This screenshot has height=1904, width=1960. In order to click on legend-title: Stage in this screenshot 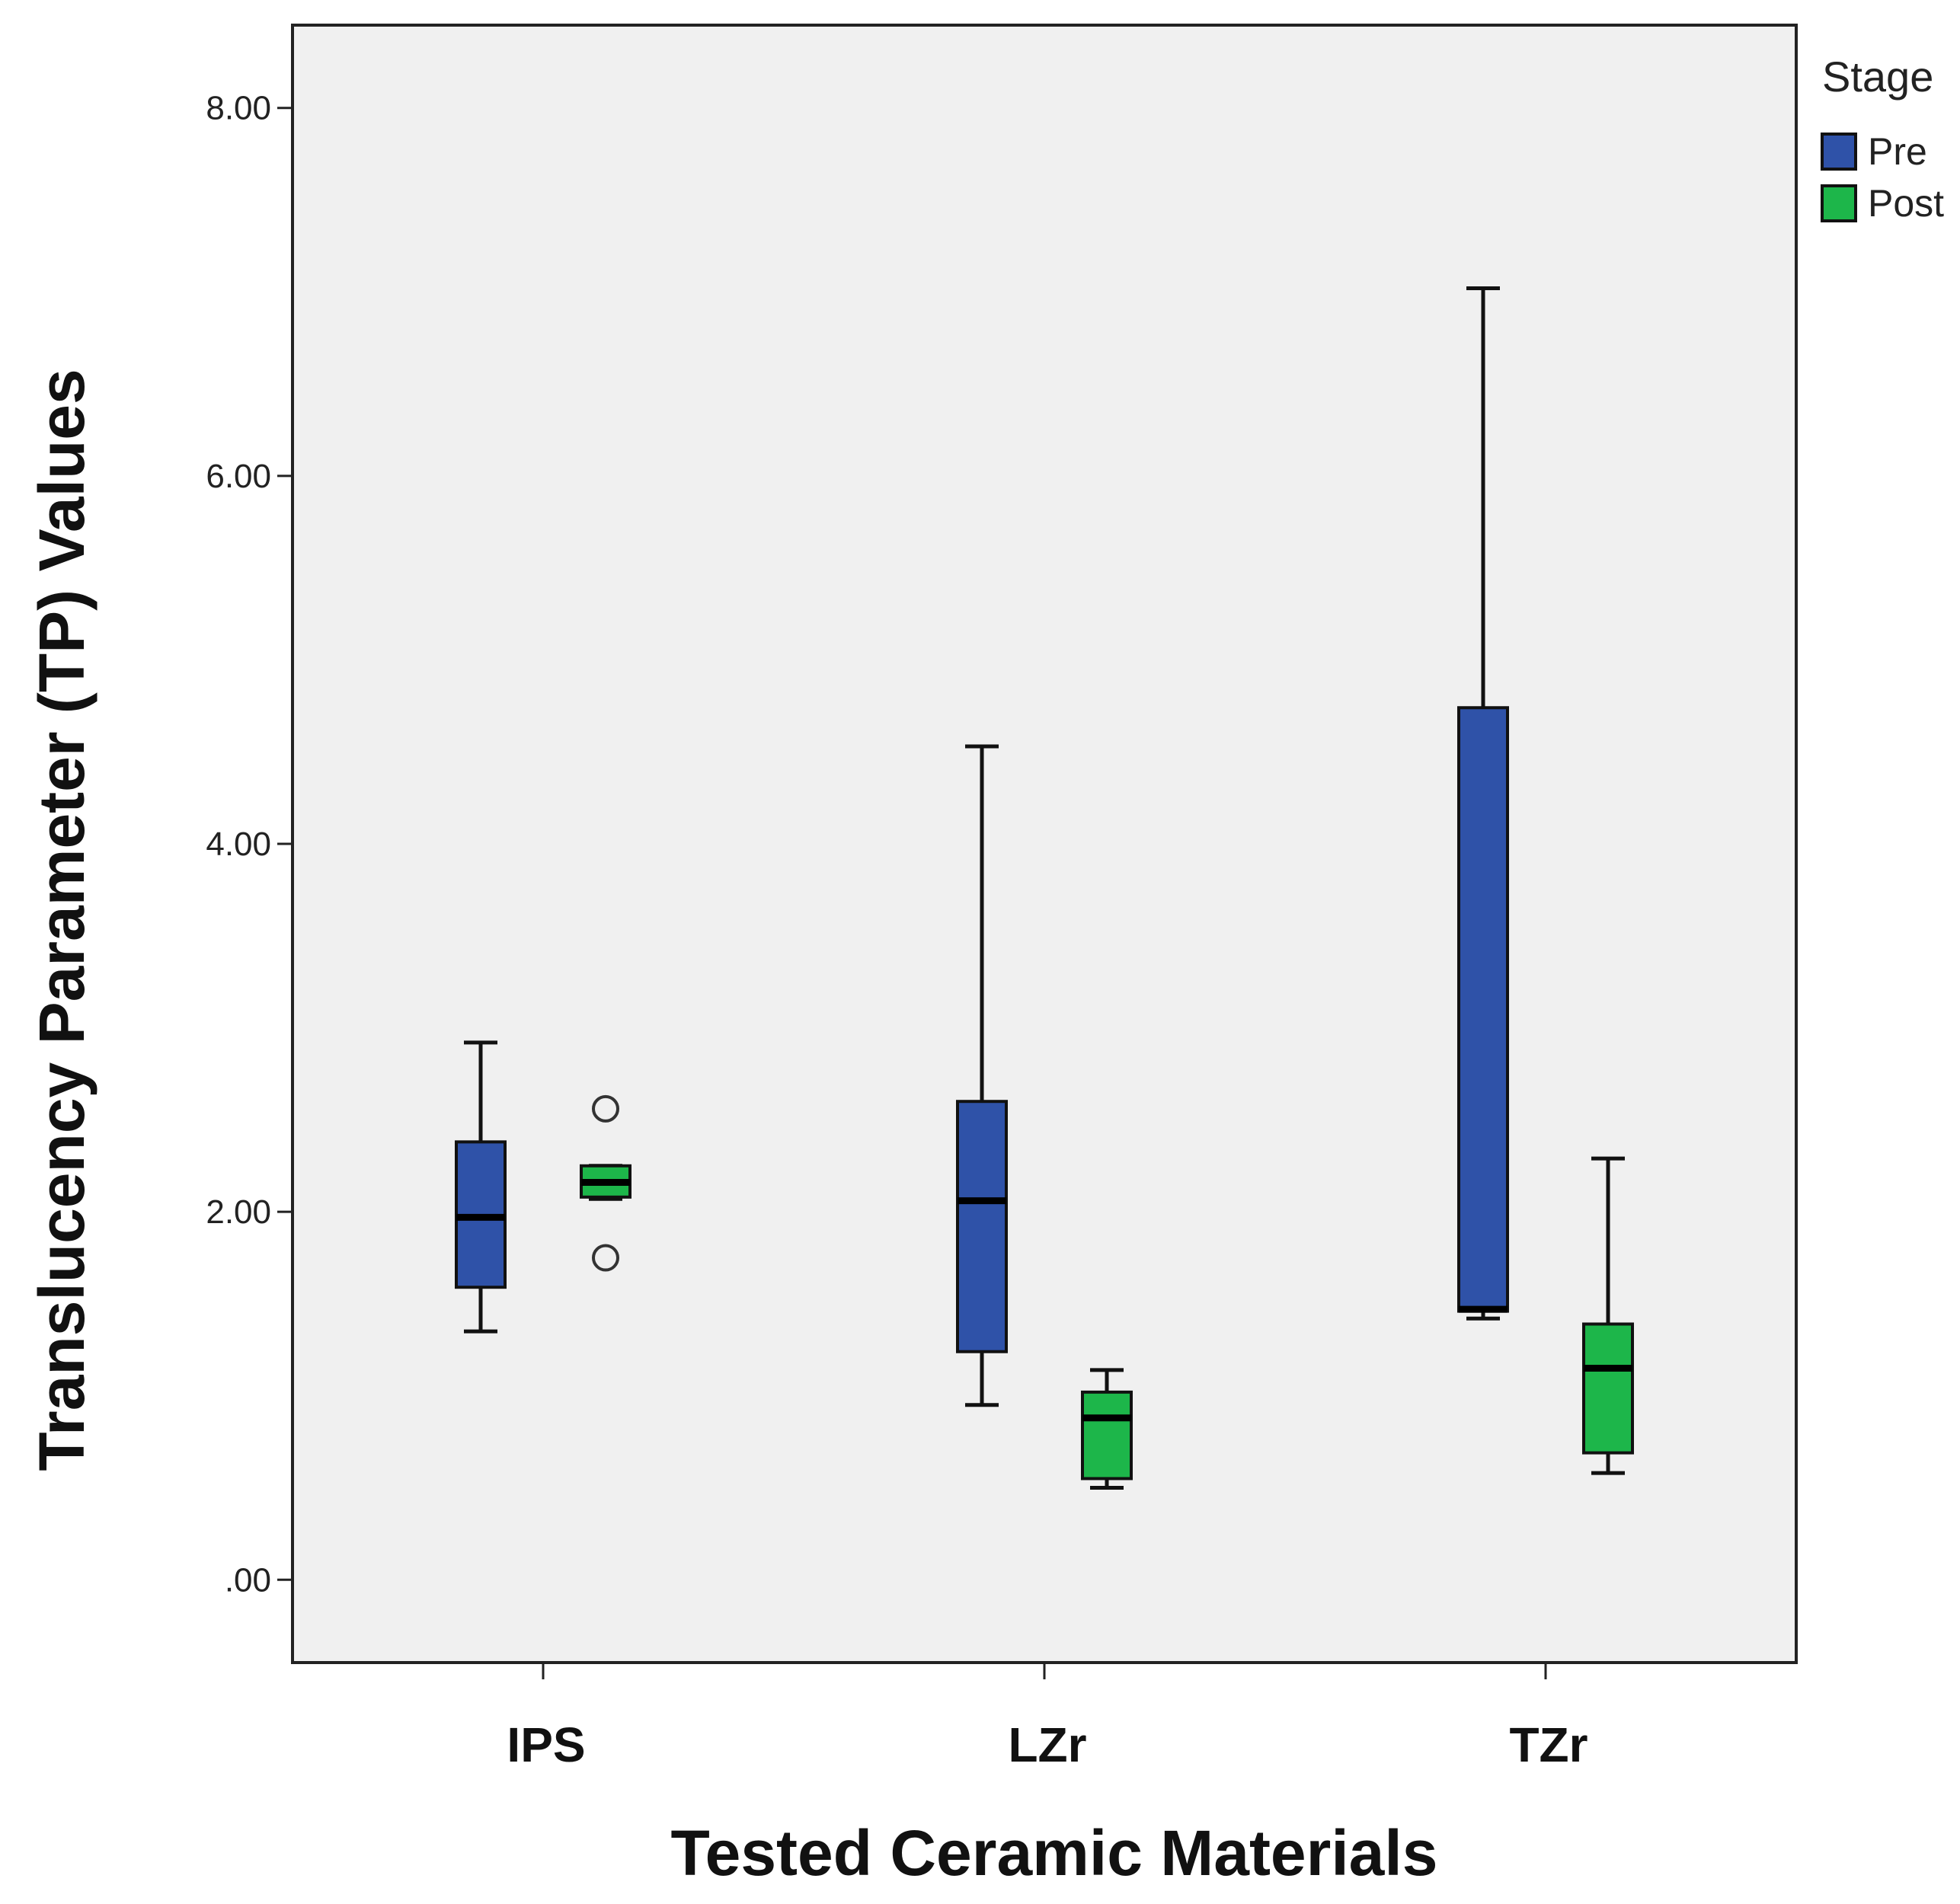, I will do `click(1877, 77)`.